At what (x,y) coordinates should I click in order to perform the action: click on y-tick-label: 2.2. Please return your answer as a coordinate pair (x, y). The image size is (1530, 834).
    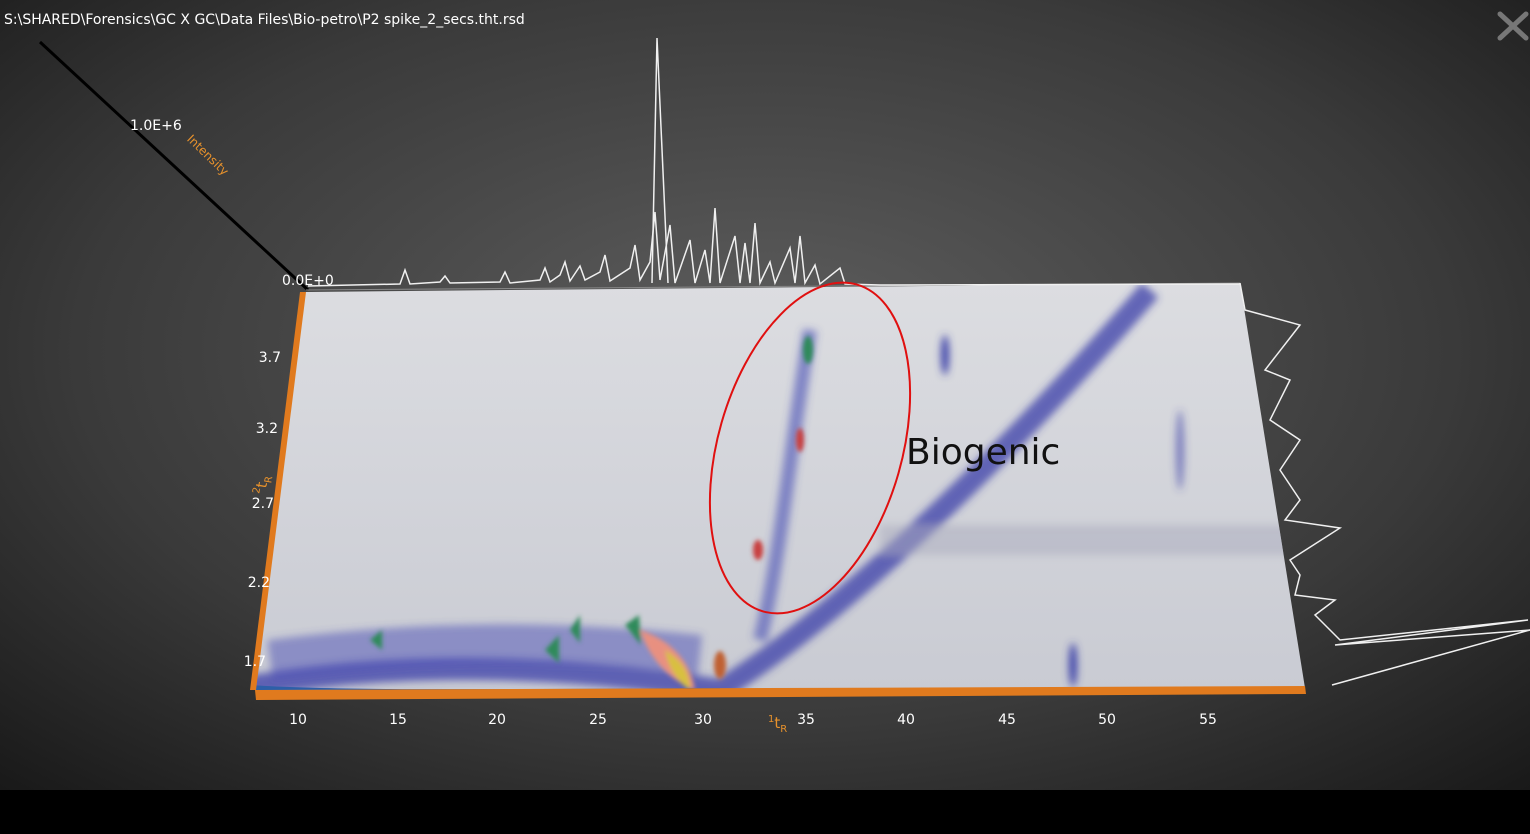
    Looking at the image, I should click on (259, 583).